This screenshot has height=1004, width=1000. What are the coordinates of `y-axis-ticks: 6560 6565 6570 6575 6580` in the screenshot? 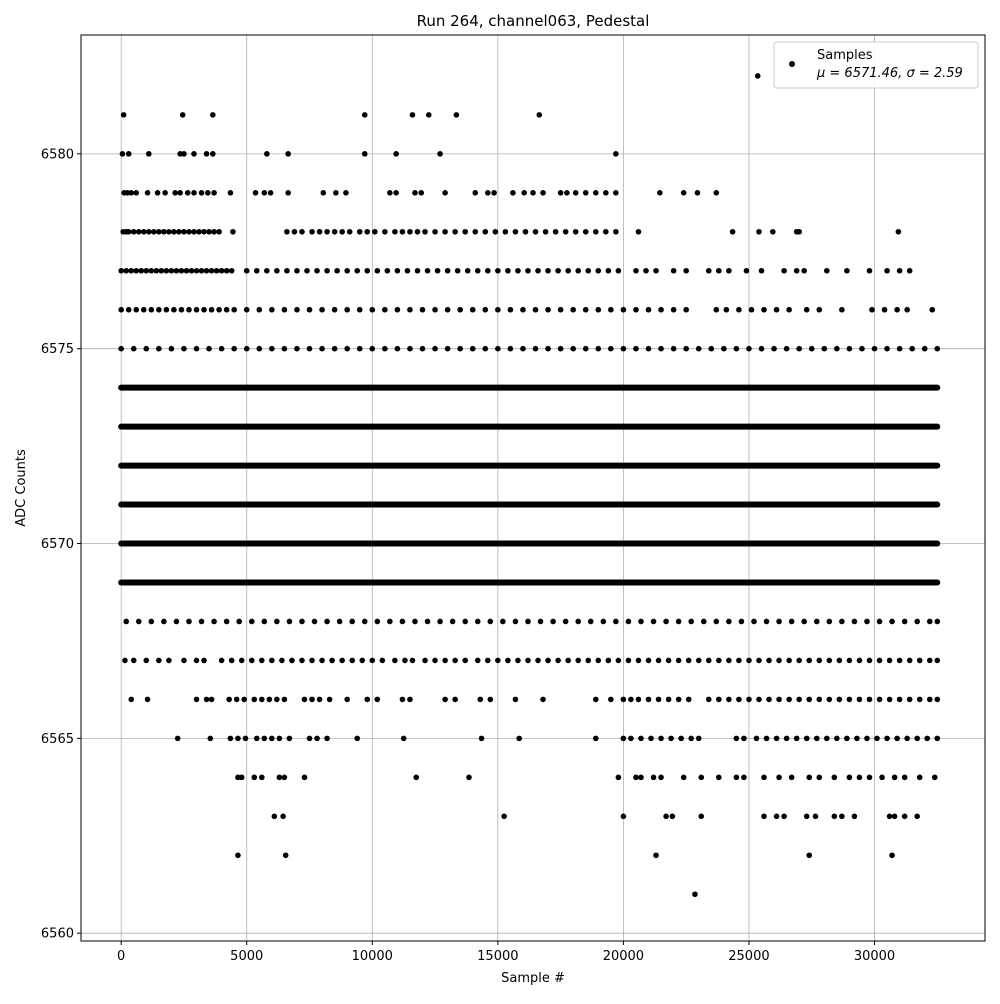 It's located at (61, 544).